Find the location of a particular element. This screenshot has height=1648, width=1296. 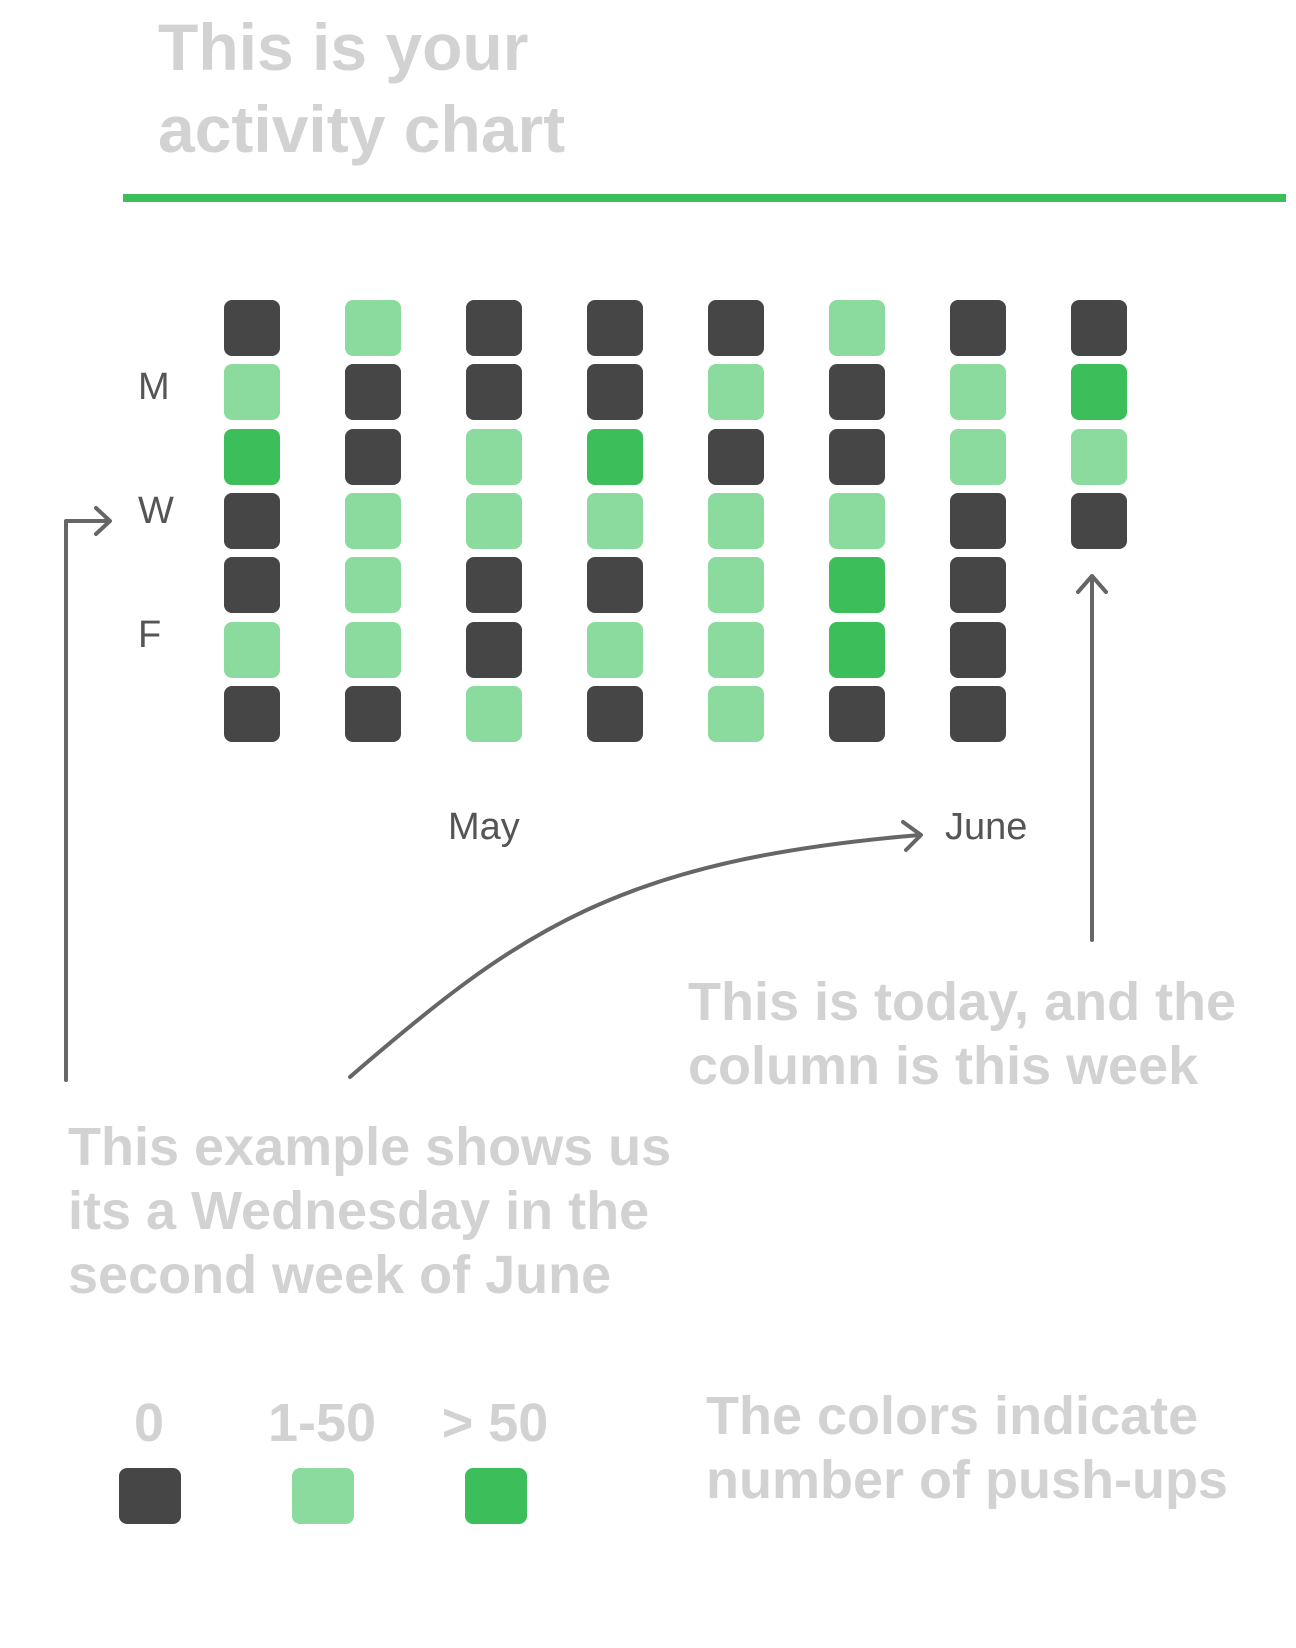

colors-note: The colors indicate number of push-ups is located at coordinates (986, 1448).